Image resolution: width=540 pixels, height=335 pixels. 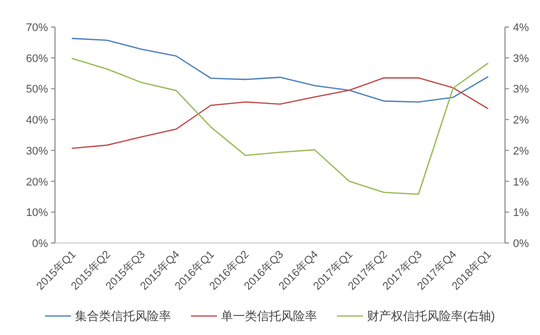 I want to click on y-tick-label: 60%, so click(x=37, y=58).